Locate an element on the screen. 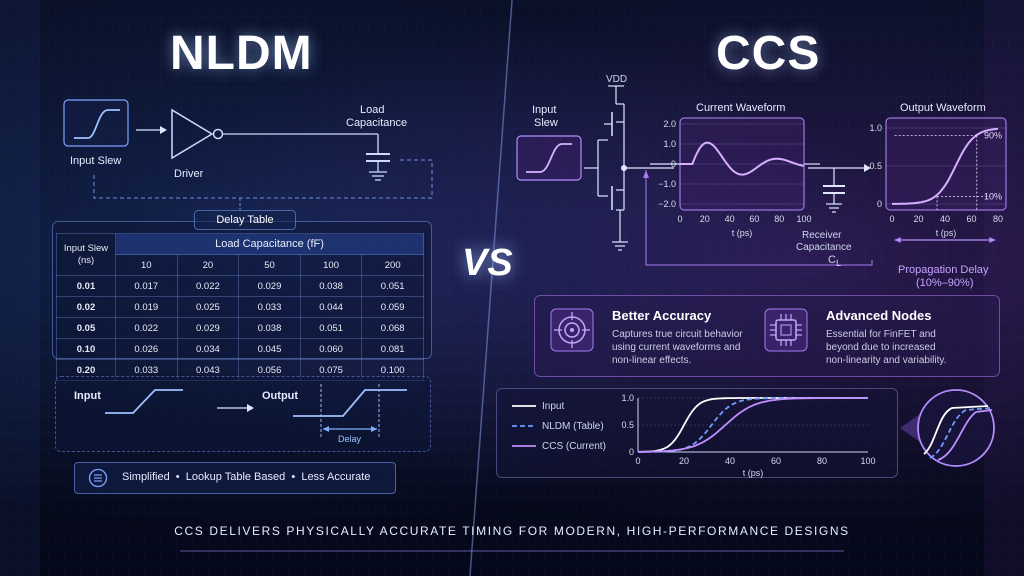 Image resolution: width=1024 pixels, height=576 pixels. cl-c: C is located at coordinates (832, 260).